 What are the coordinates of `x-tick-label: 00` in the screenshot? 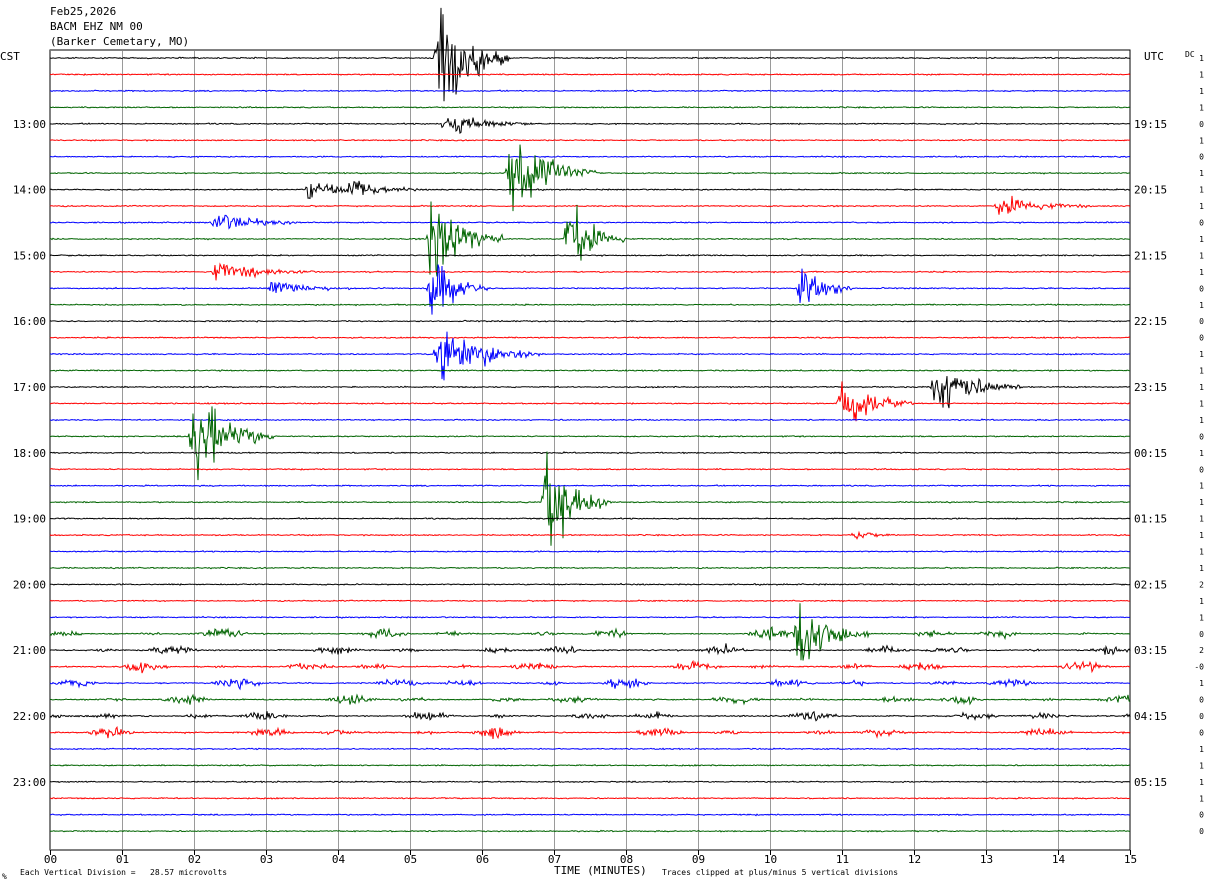 It's located at (50, 859).